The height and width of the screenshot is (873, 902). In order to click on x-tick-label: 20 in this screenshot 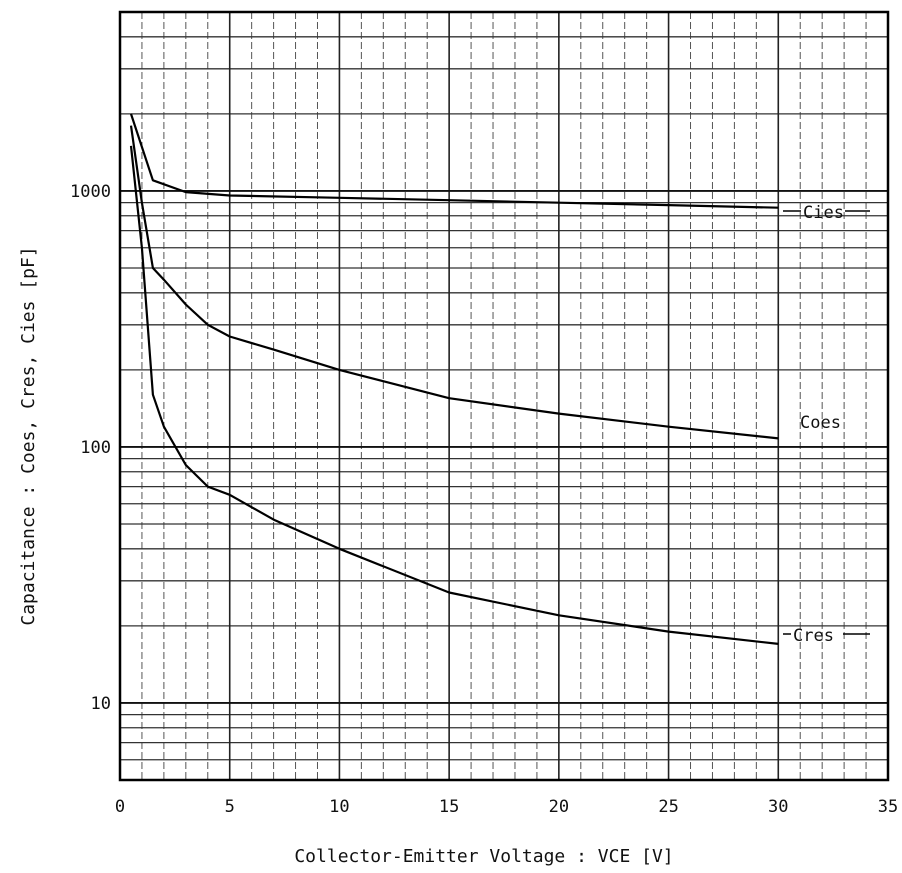, I will do `click(559, 807)`.